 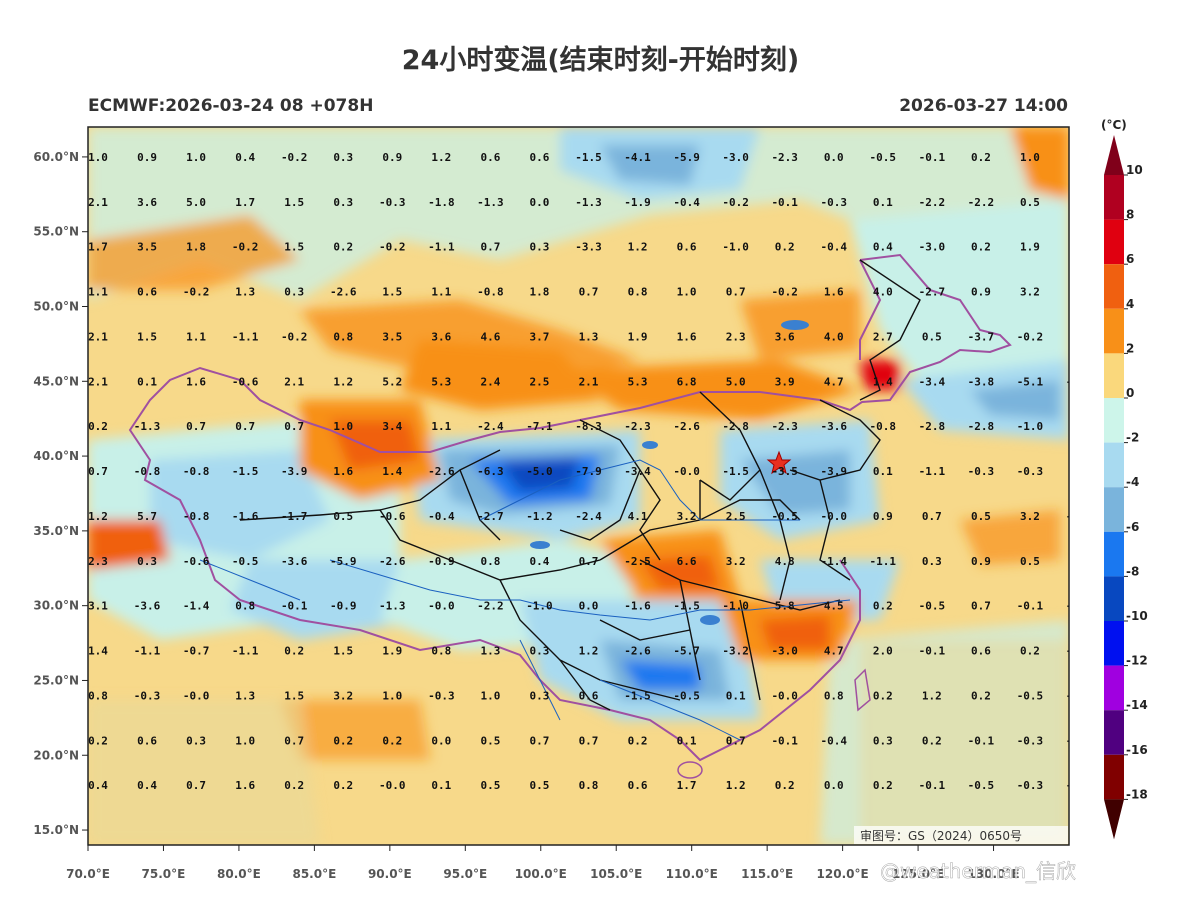 What do you see at coordinates (245, 516) in the screenshot?
I see `grid-value: -1.6` at bounding box center [245, 516].